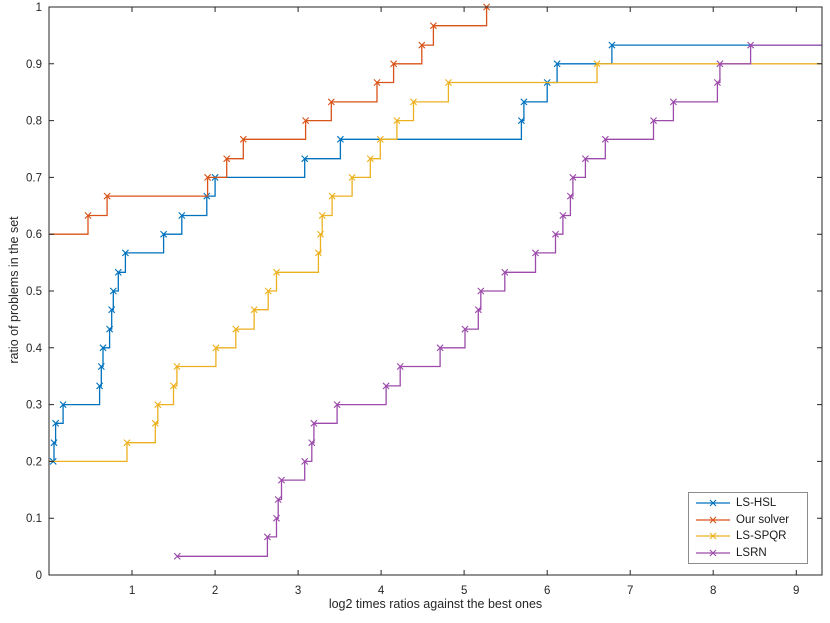 Image resolution: width=830 pixels, height=623 pixels. I want to click on legend-item-ls-hsl: LS-HSL, so click(751, 503).